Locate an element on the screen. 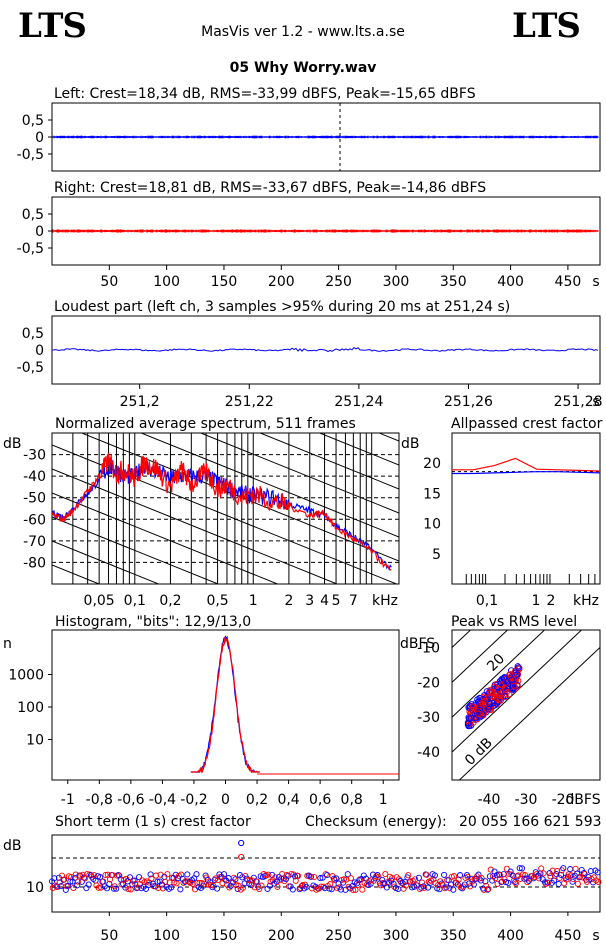 The image size is (606, 946). spectrum-xtick: 7 is located at coordinates (353, 601).